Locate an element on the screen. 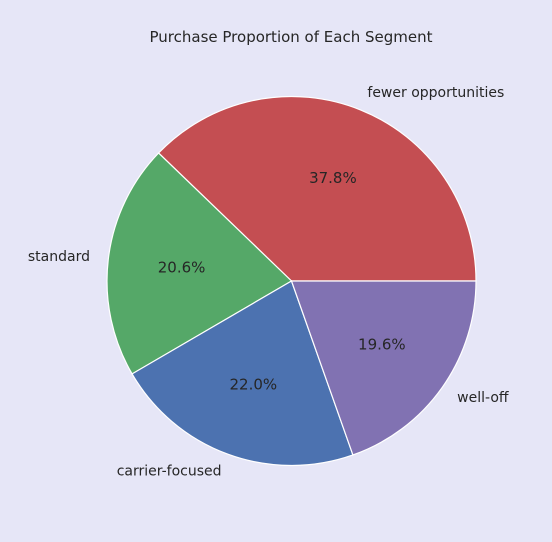 The height and width of the screenshot is (542, 552). slice-percent-fewer-opportunities: 37.8% is located at coordinates (333, 178).